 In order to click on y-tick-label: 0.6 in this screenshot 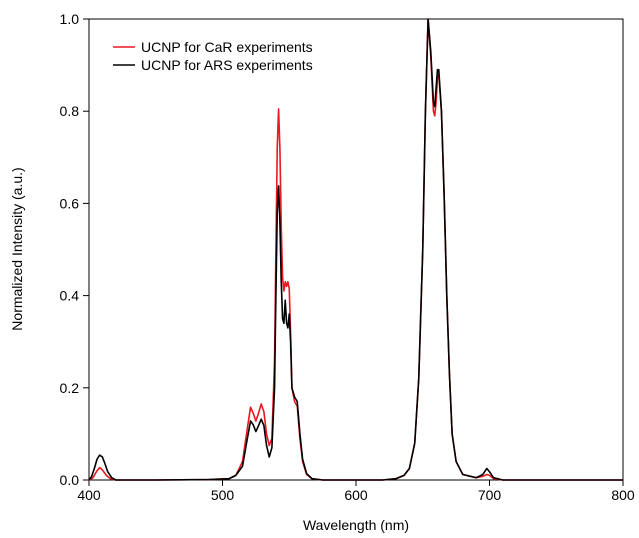, I will do `click(70, 203)`.